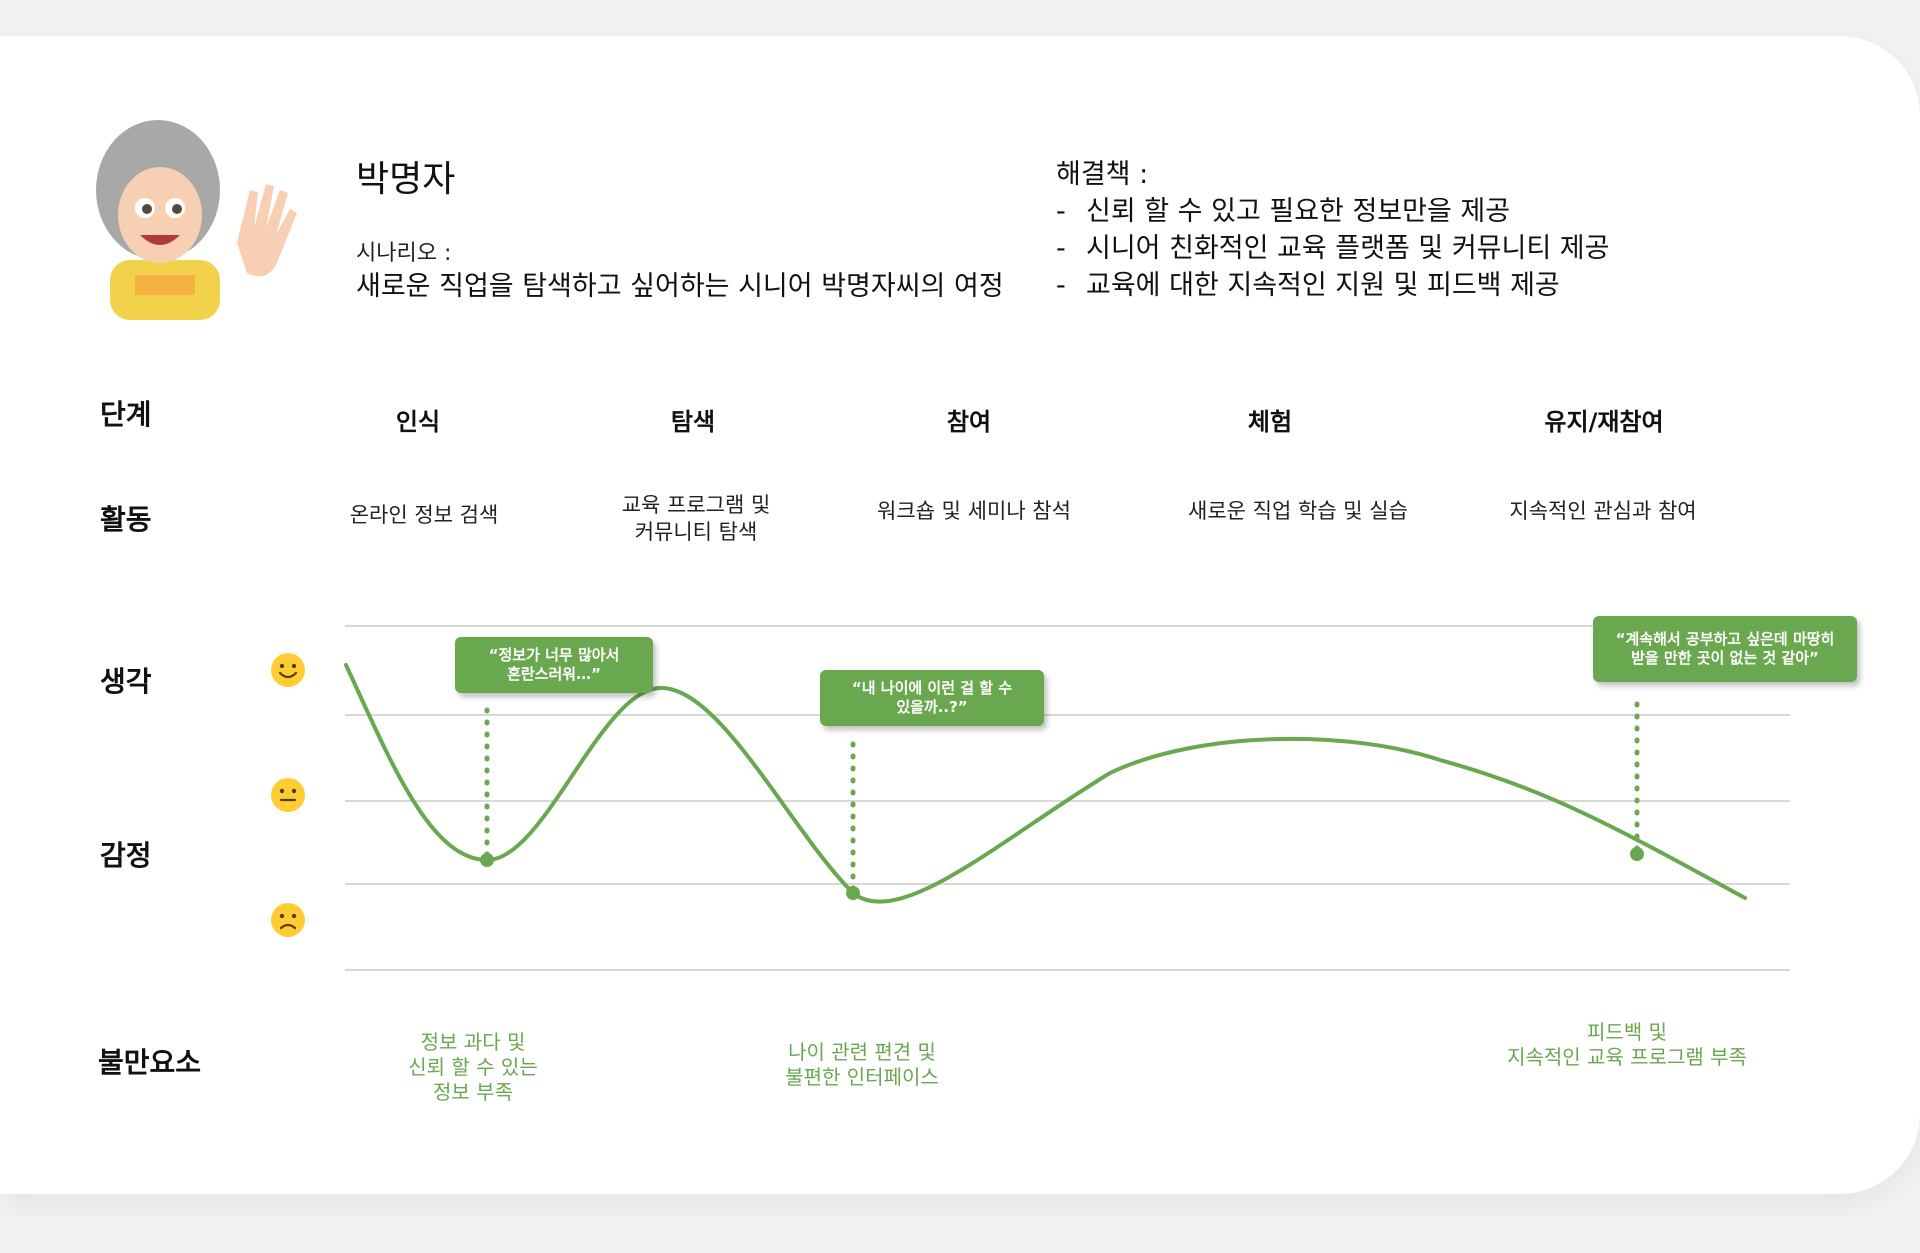  I want to click on solutions-title: 해결책 :, so click(1102, 174).